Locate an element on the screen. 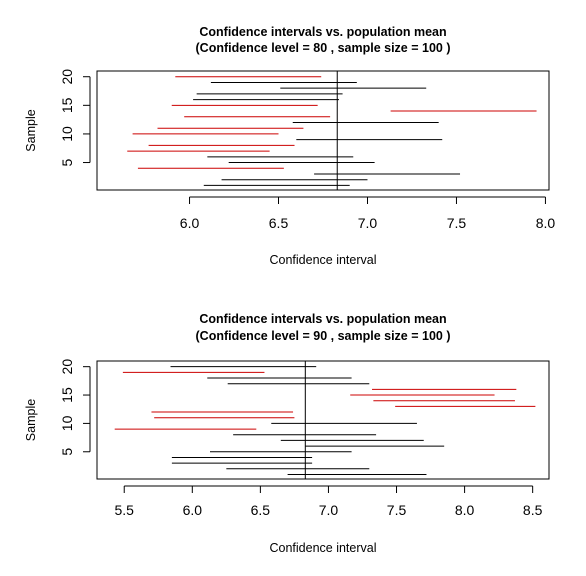 This screenshot has height=576, width=586. x-tick-label: 5.5 is located at coordinates (124, 510).